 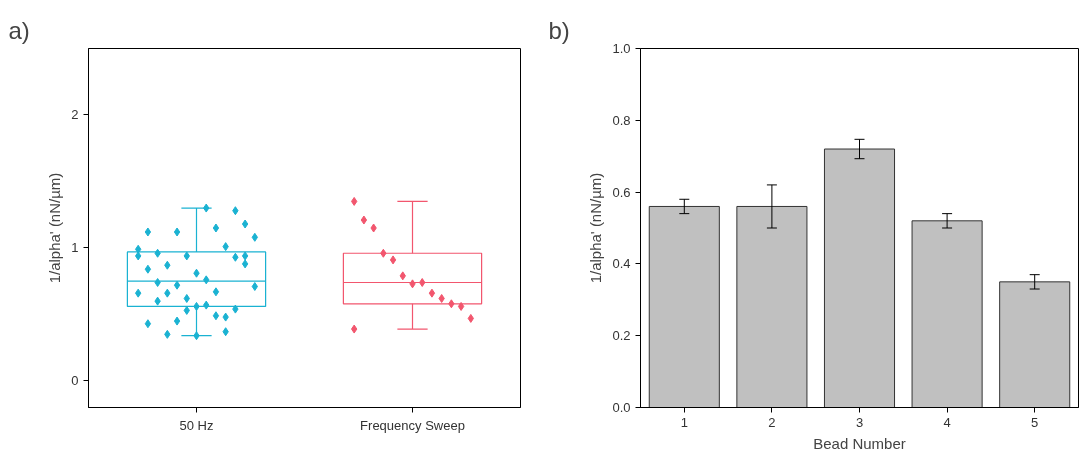 What do you see at coordinates (559, 30) in the screenshot?
I see `chart-title: b)` at bounding box center [559, 30].